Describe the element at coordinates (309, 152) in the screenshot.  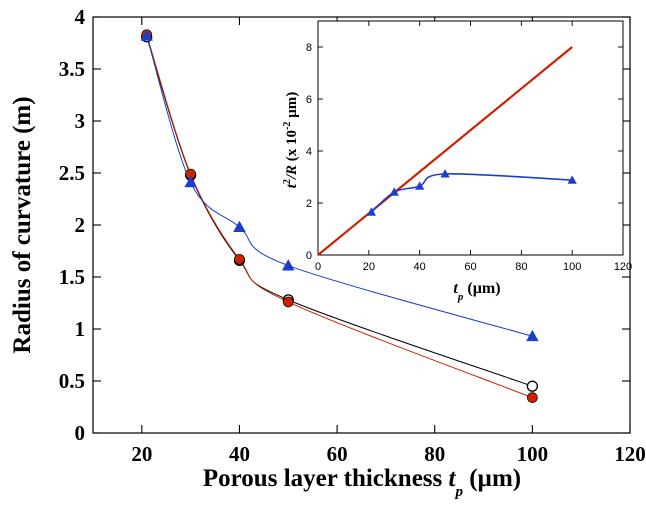
I see `inset-y-tick-label: 4` at that location.